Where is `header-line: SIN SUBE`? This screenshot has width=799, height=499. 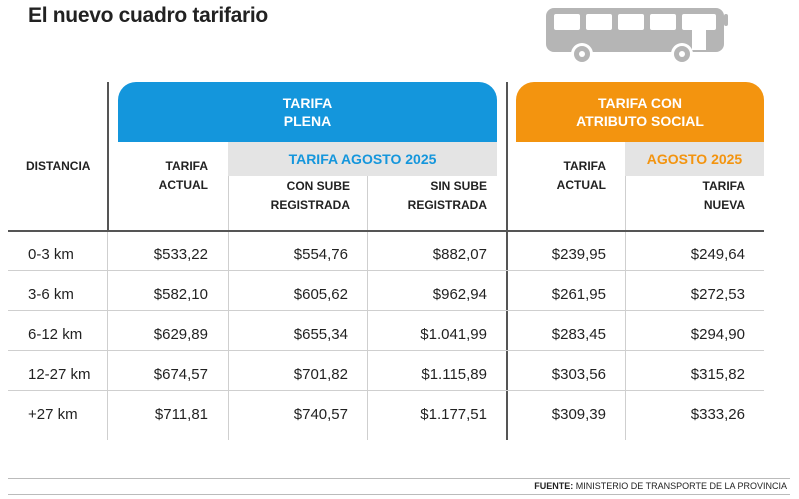
header-line: SIN SUBE is located at coordinates (458, 186).